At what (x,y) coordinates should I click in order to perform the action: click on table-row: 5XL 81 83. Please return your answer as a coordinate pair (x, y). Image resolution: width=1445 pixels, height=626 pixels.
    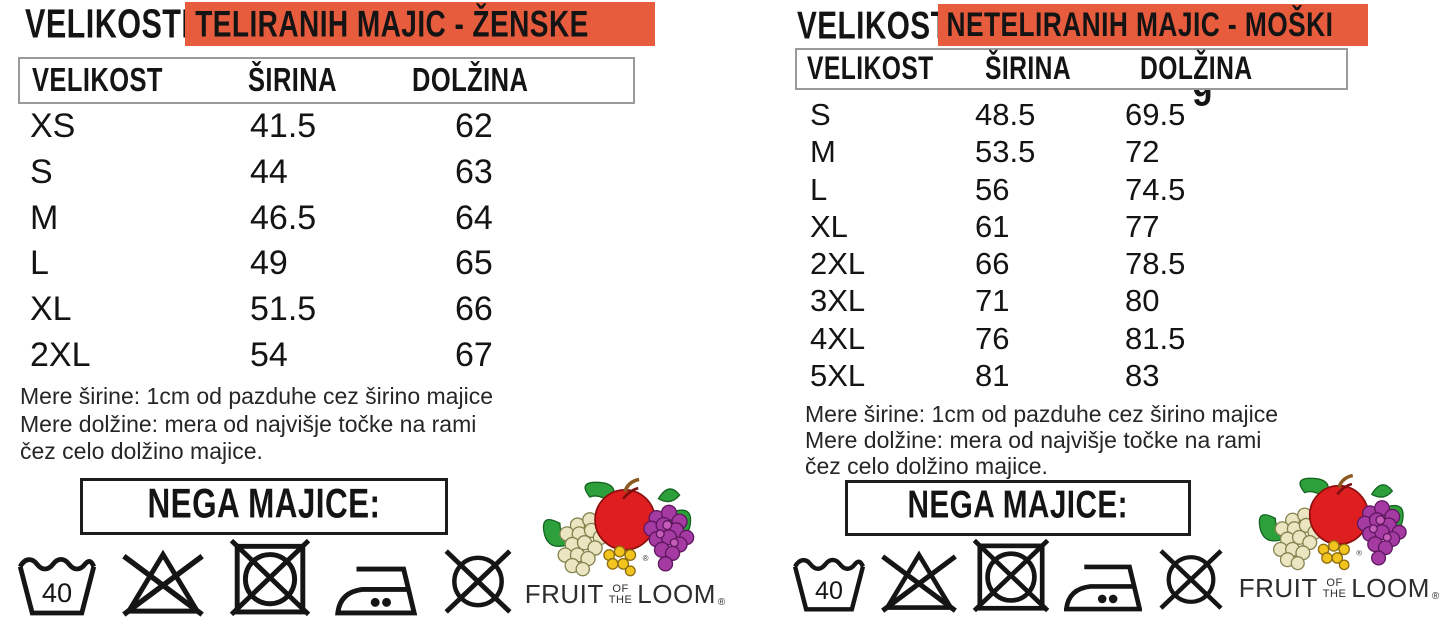
    Looking at the image, I should click on (1070, 375).